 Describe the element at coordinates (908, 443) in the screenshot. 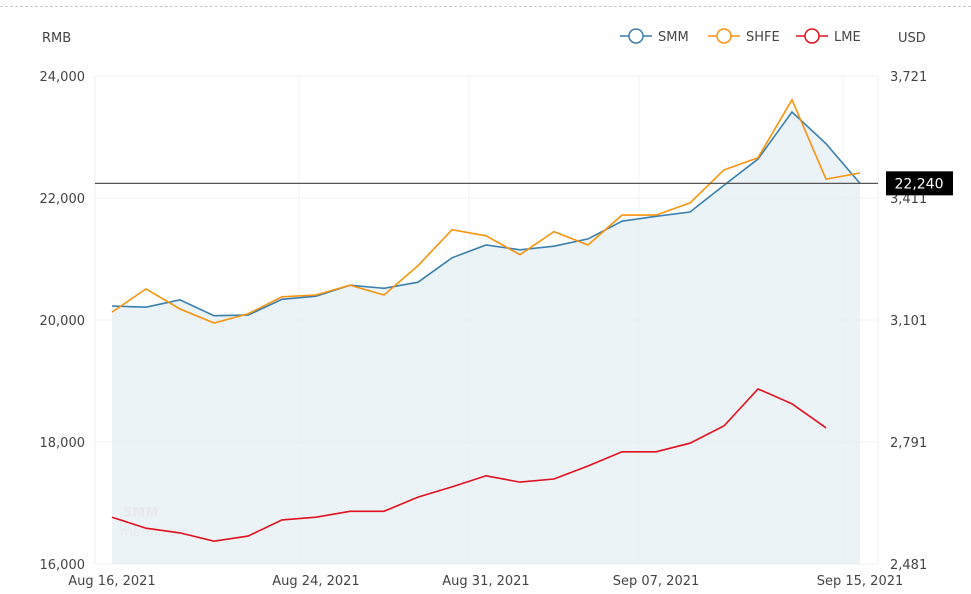

I see `right-tick-label: 2,791` at that location.